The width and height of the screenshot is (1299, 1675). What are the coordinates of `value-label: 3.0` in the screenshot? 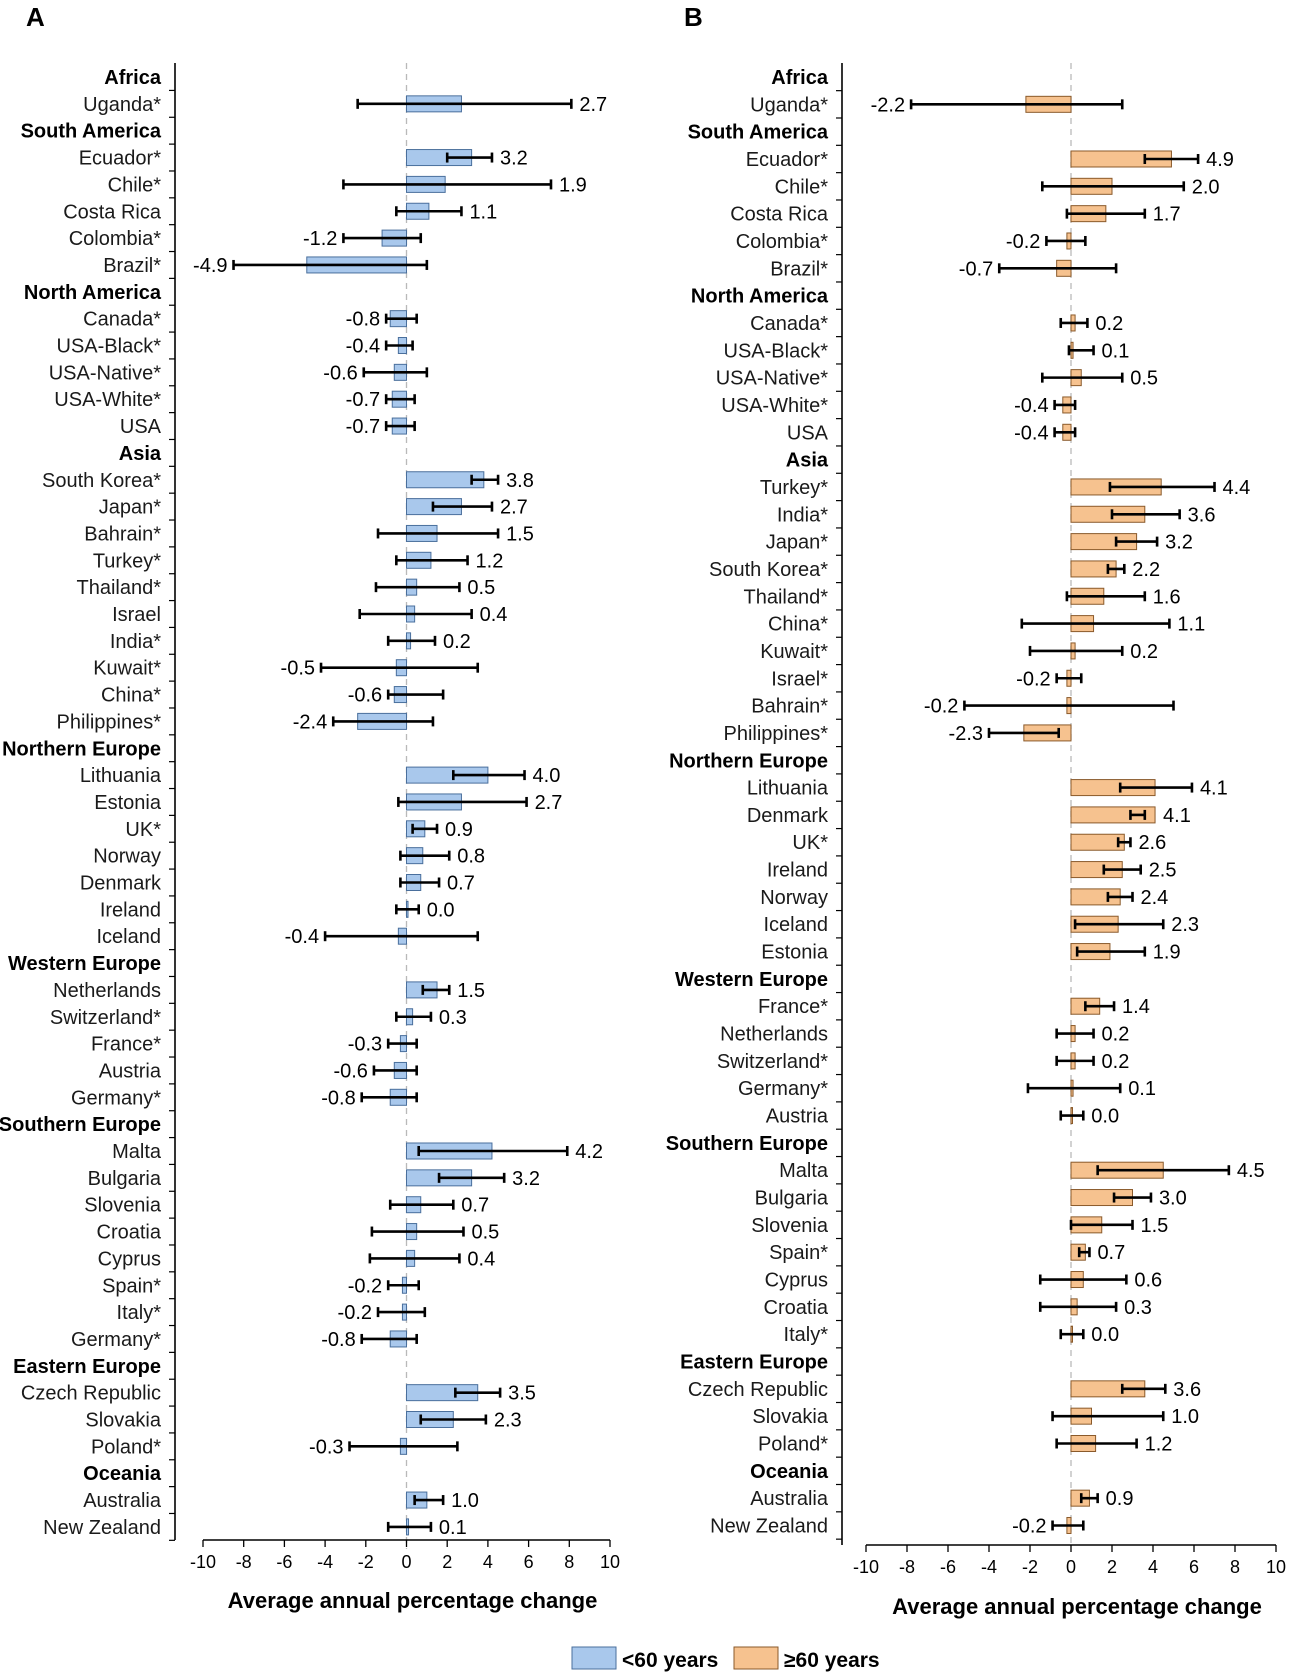 It's located at (1173, 1199).